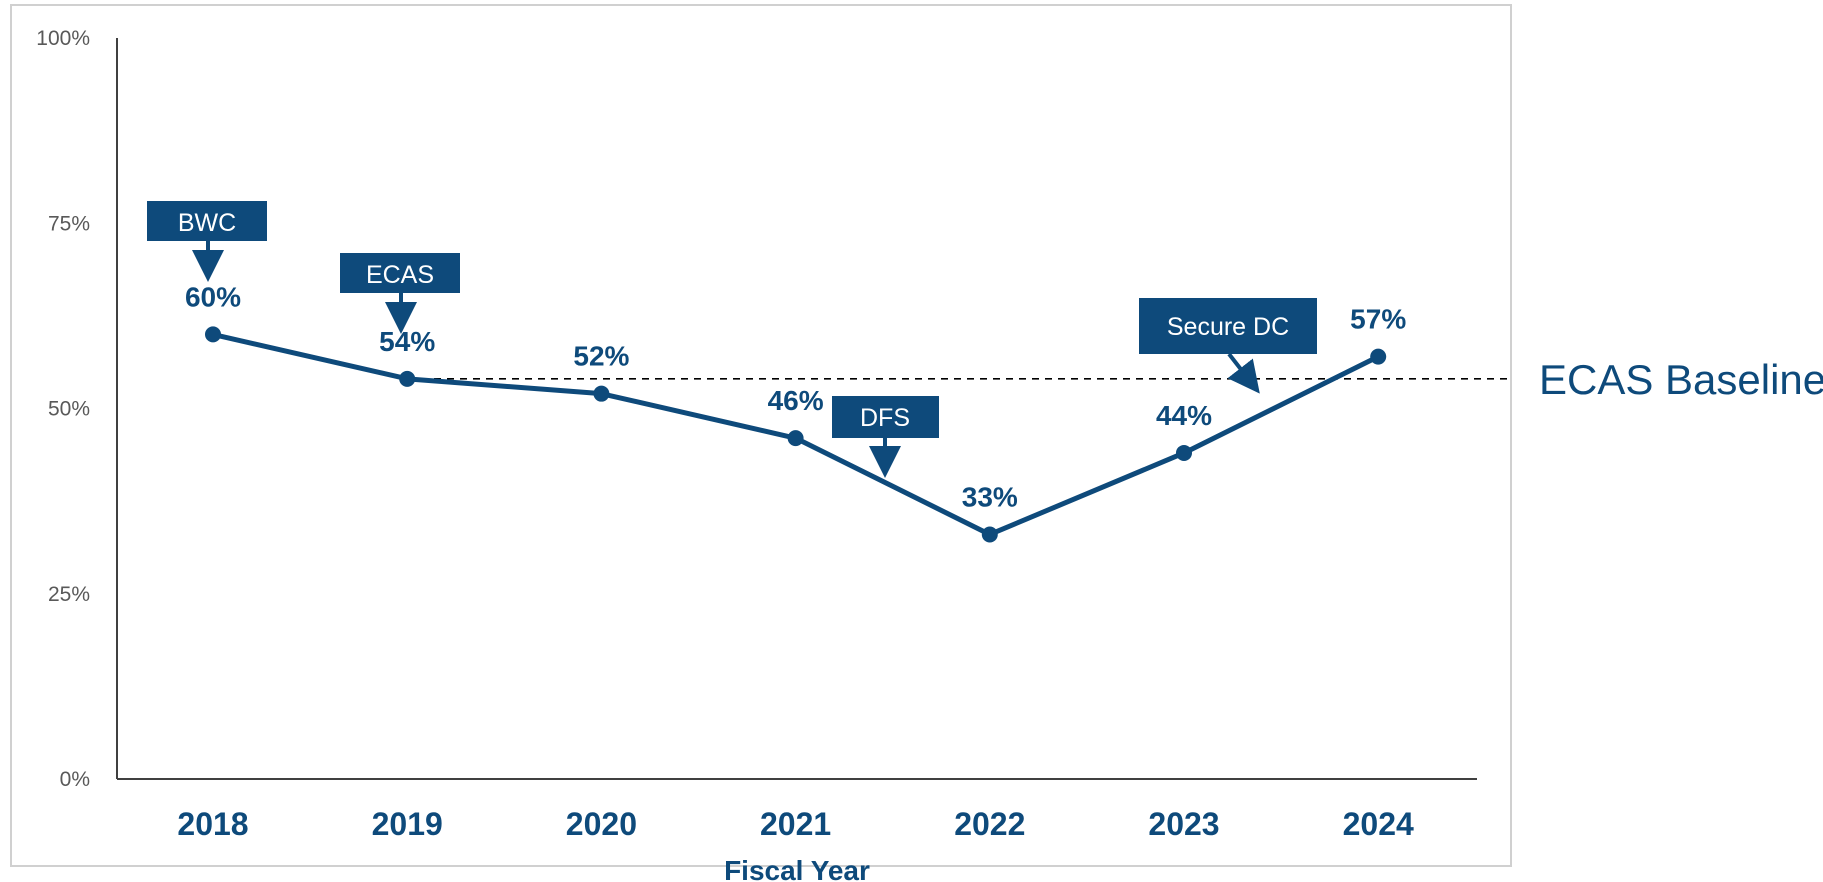 Image resolution: width=1823 pixels, height=882 pixels. Describe the element at coordinates (1681, 379) in the screenshot. I see `ecas-baseline-label: ECAS Baseline` at that location.